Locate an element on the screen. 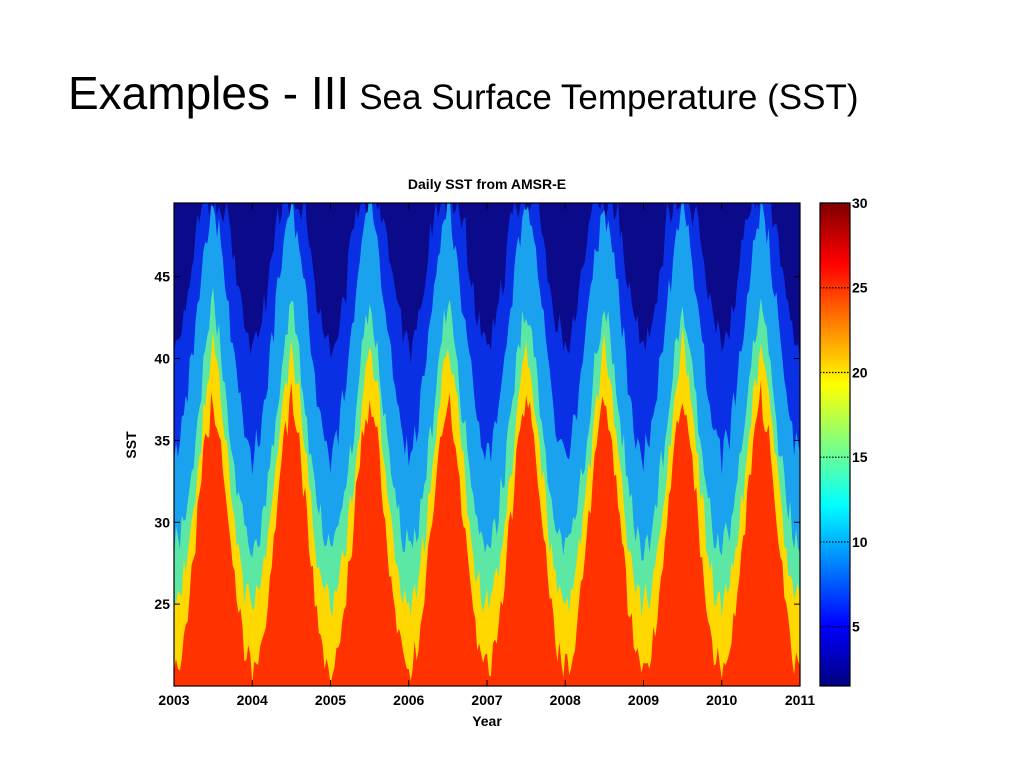 The width and height of the screenshot is (1024, 768). x-tick-label: 2005 is located at coordinates (330, 700).